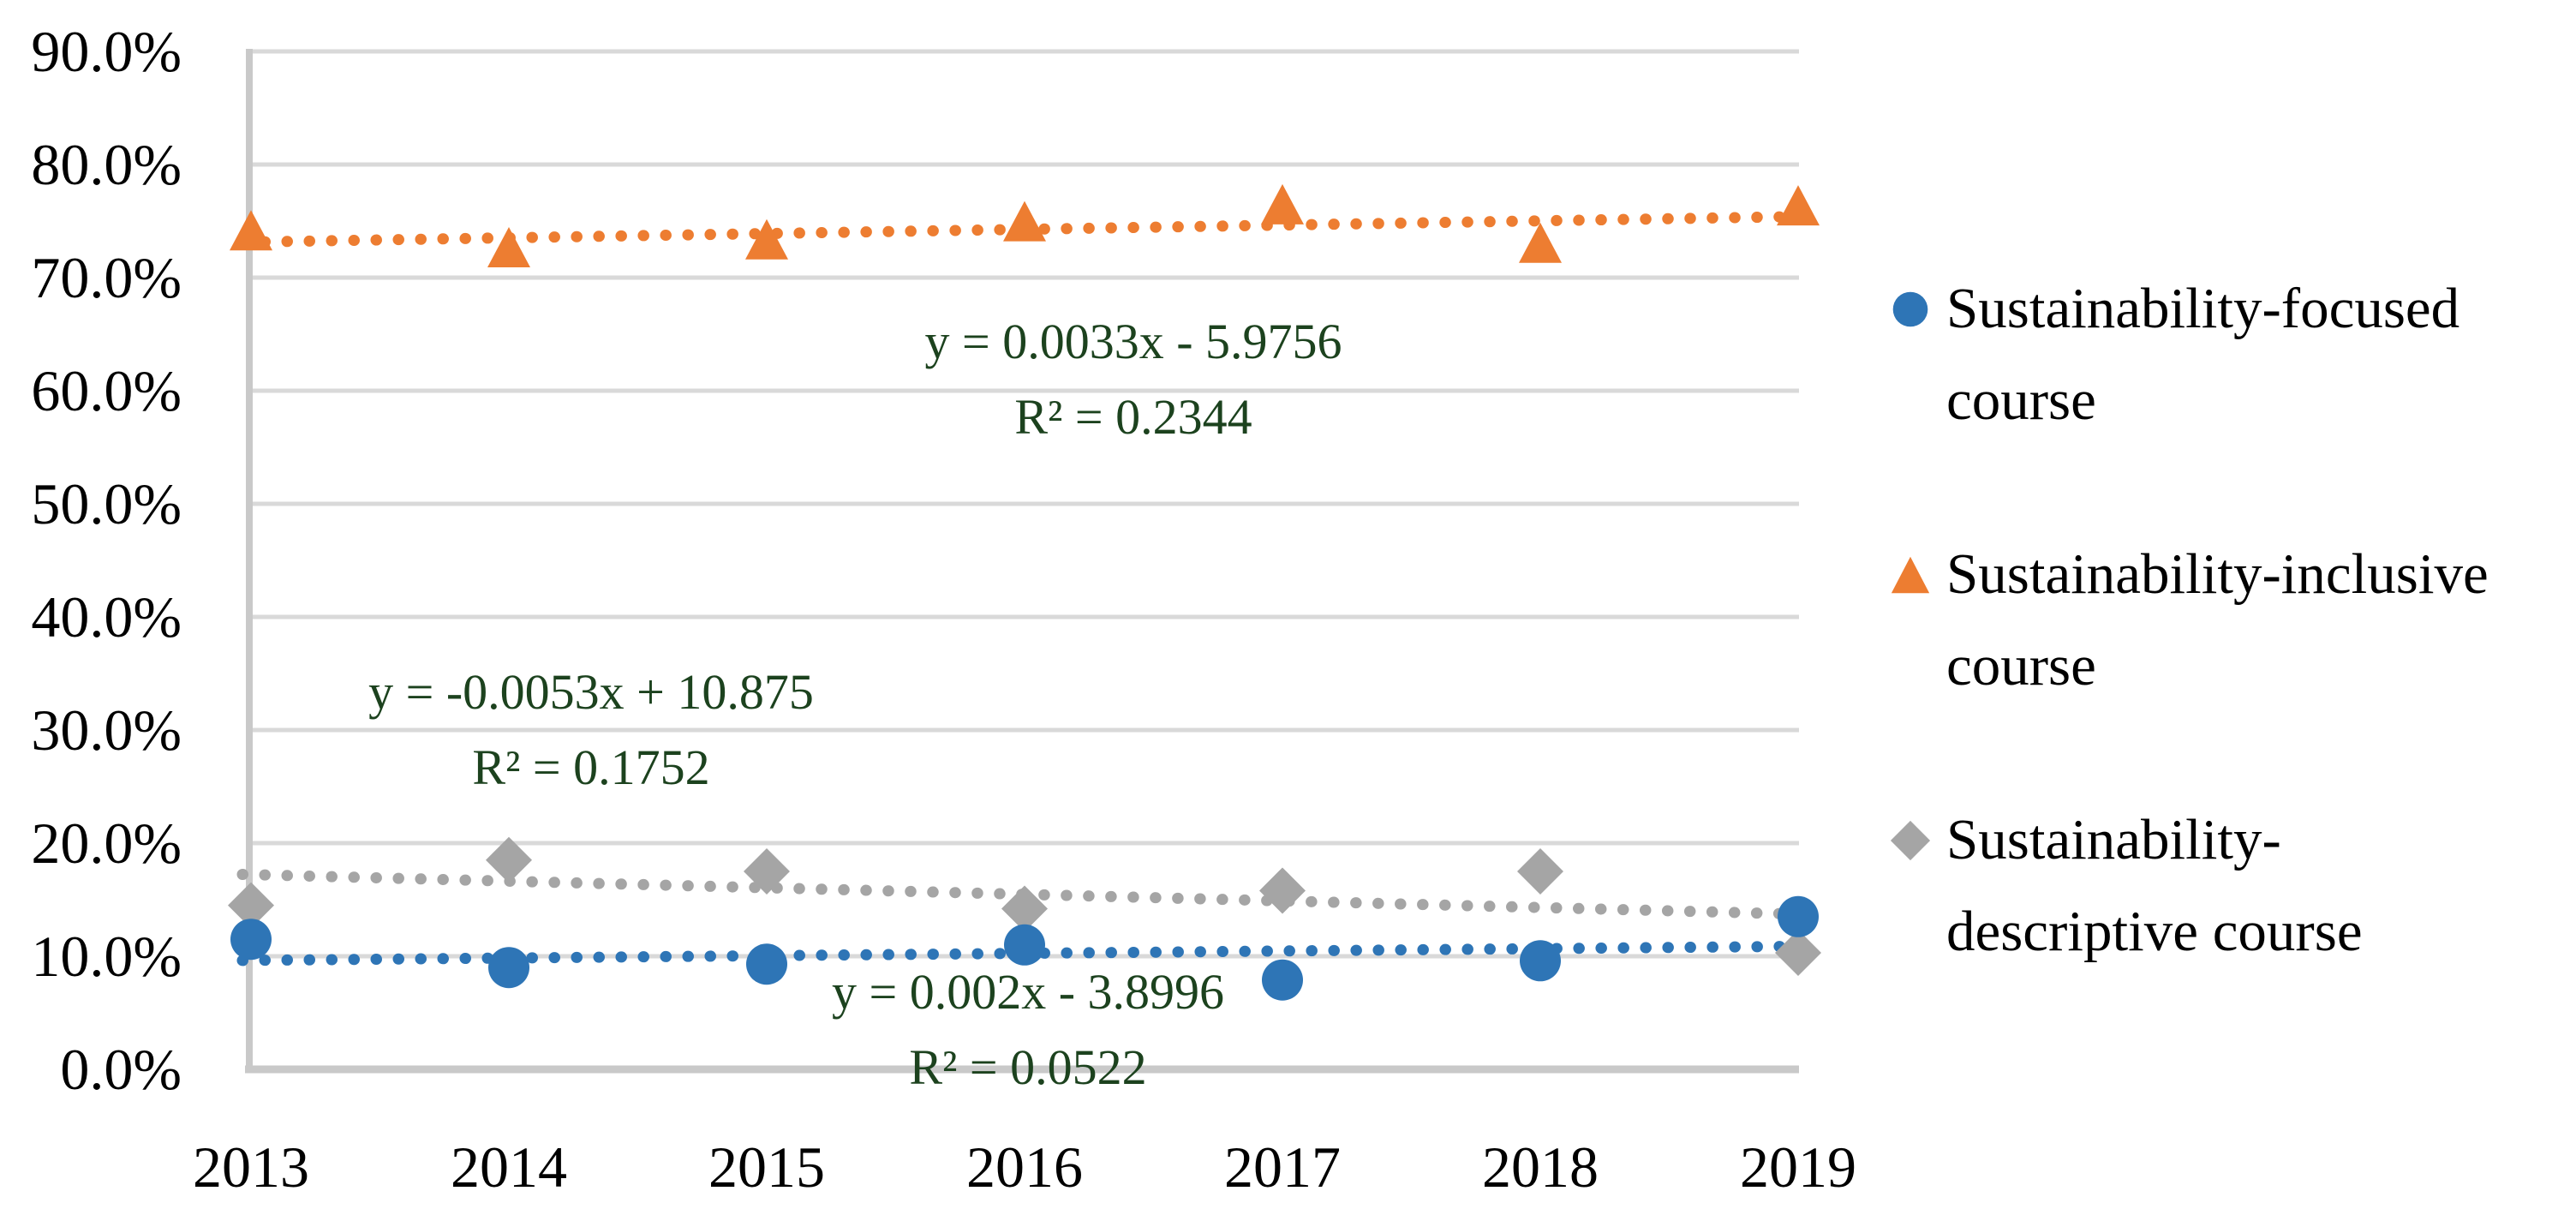 Image resolution: width=2576 pixels, height=1215 pixels. What do you see at coordinates (1541, 243) in the screenshot?
I see `marker-inclusive-2018` at bounding box center [1541, 243].